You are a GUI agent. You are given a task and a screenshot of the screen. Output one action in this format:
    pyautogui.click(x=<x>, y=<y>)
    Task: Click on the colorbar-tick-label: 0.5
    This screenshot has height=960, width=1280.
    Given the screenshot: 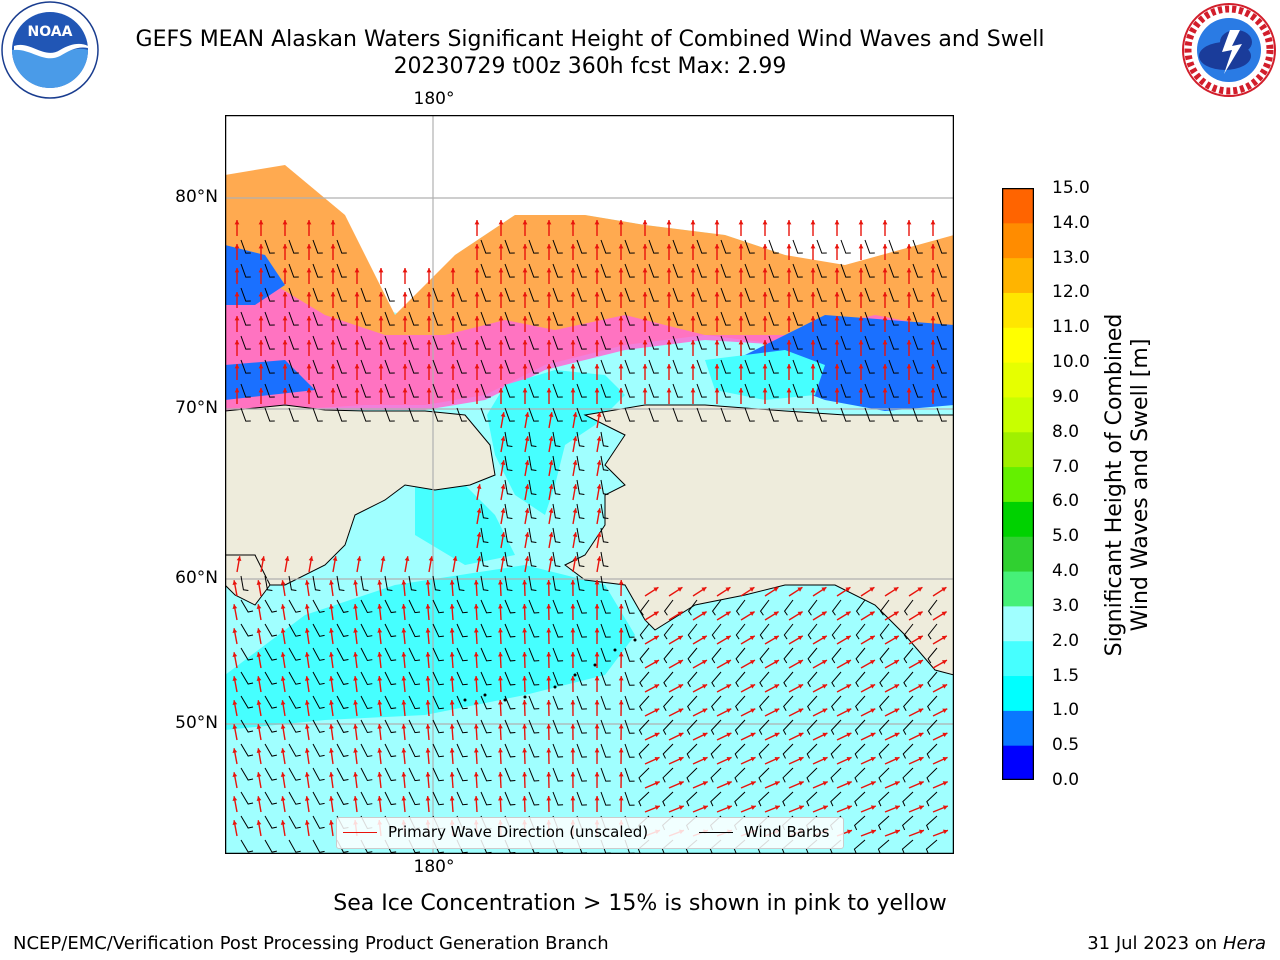 What is the action you would take?
    pyautogui.click(x=1066, y=745)
    